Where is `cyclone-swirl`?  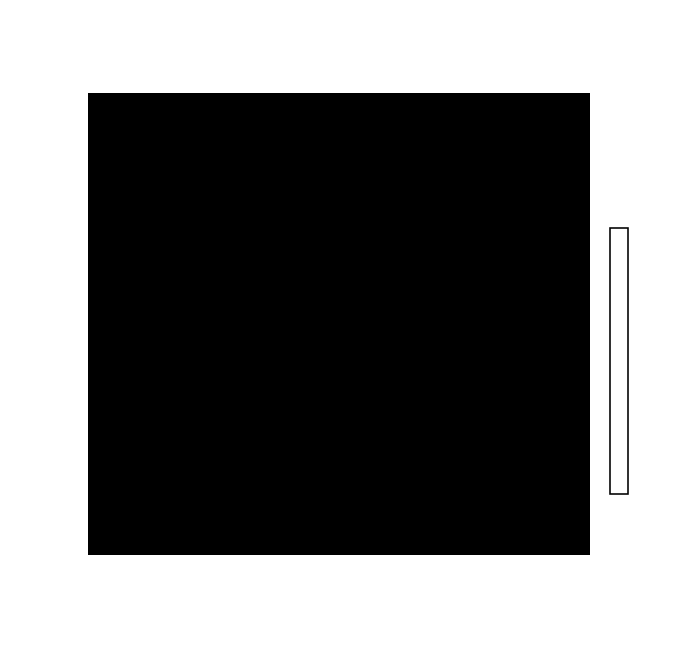 cyclone-swirl is located at coordinates (511, 380).